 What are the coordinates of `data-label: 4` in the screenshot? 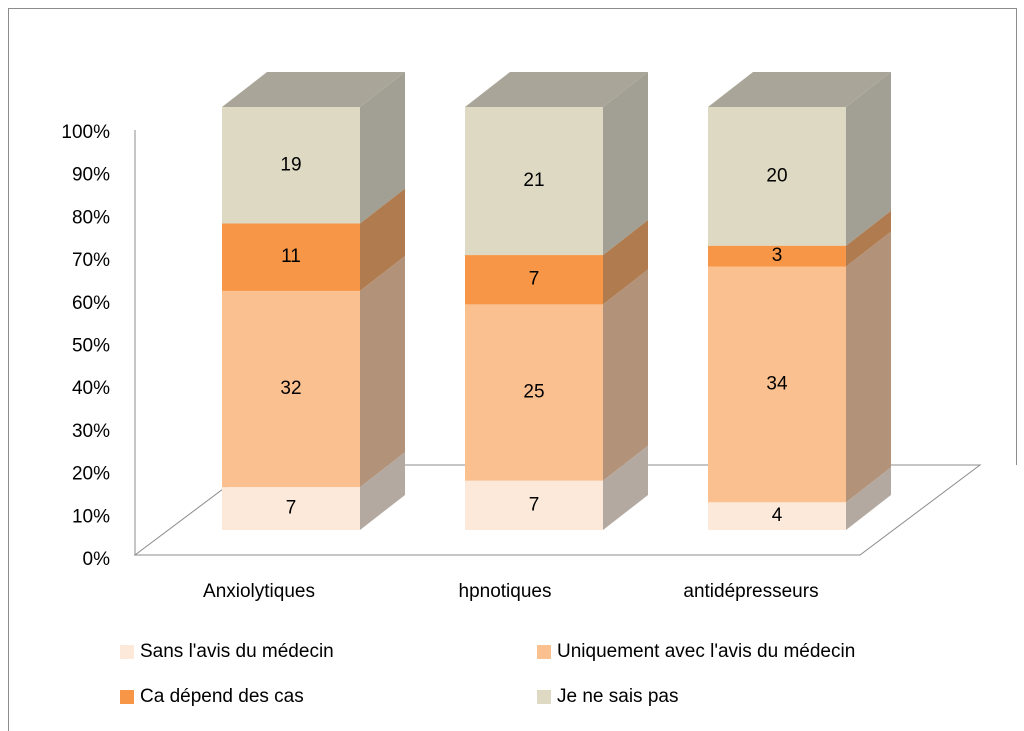 It's located at (777, 515).